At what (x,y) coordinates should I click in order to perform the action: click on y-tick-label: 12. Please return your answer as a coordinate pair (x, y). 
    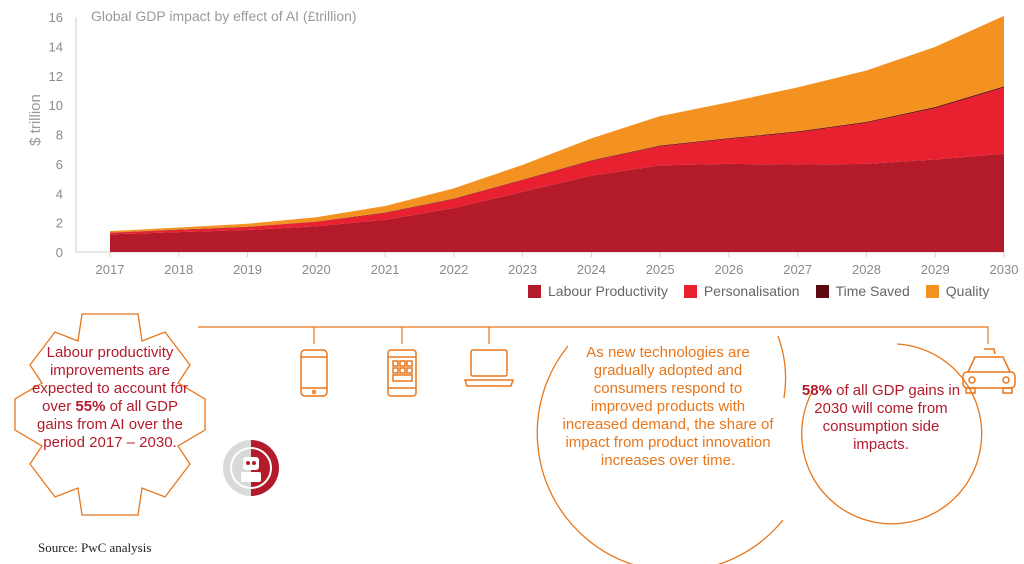
    Looking at the image, I should click on (56, 76).